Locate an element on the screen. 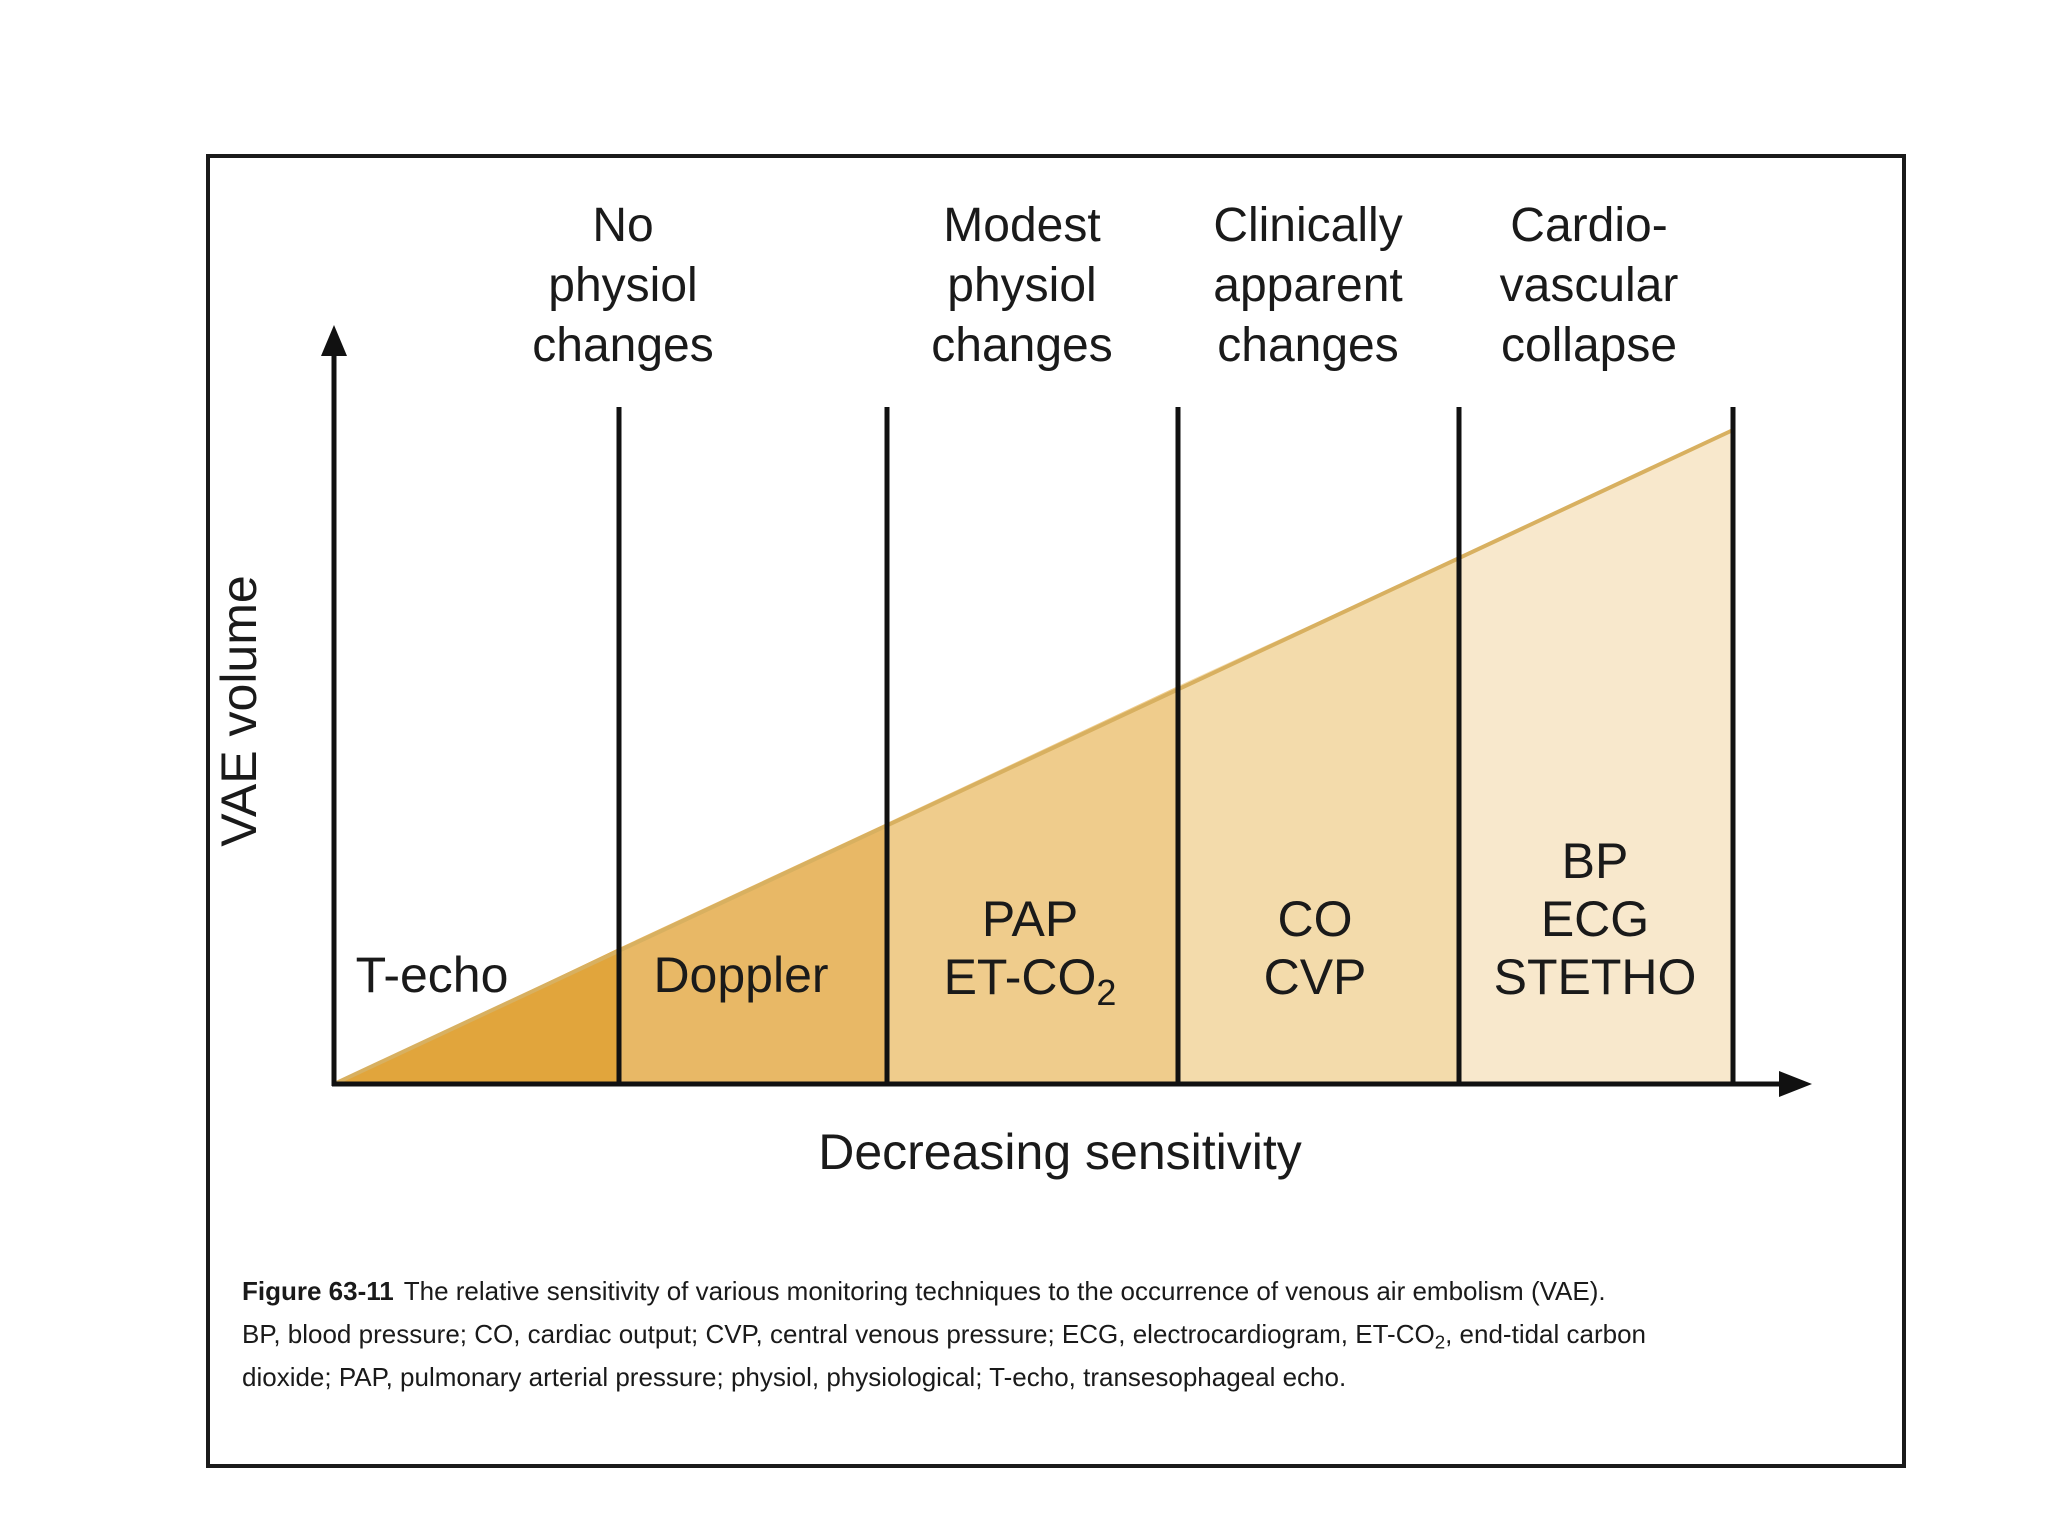 This screenshot has height=1536, width=2048. zone-line: ET-CO2 is located at coordinates (1030, 979).